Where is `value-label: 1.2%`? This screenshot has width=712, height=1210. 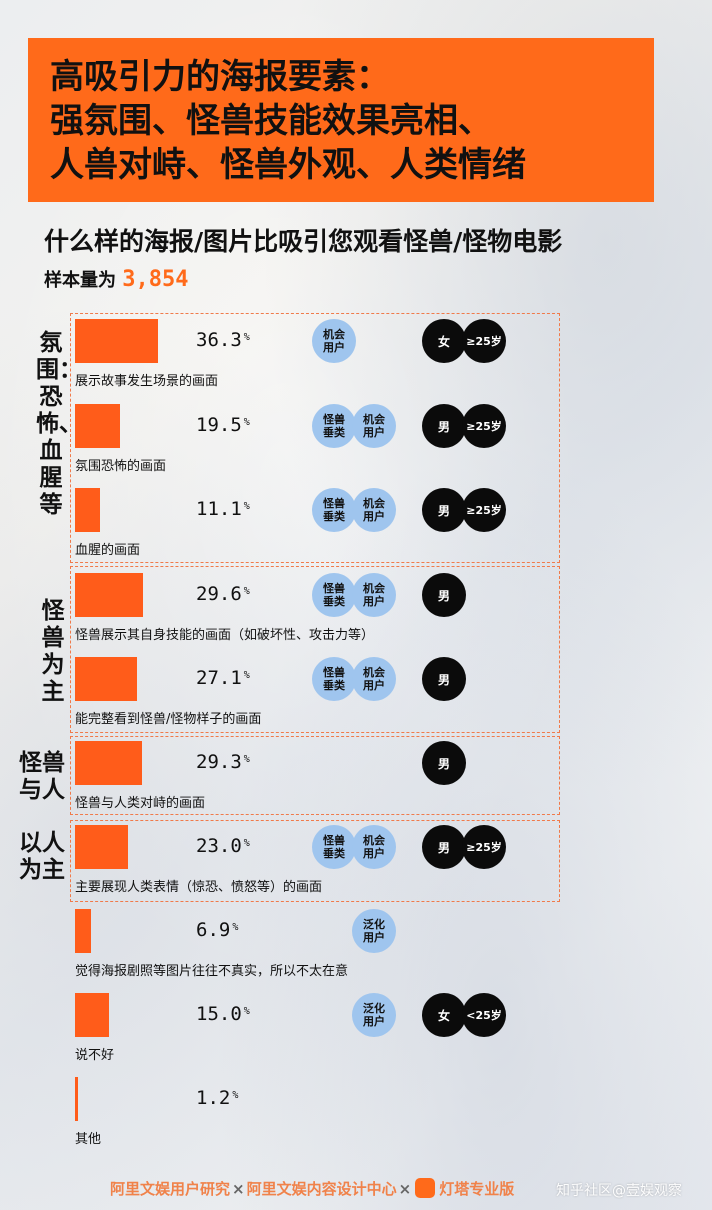
value-label: 1.2% is located at coordinates (217, 1098).